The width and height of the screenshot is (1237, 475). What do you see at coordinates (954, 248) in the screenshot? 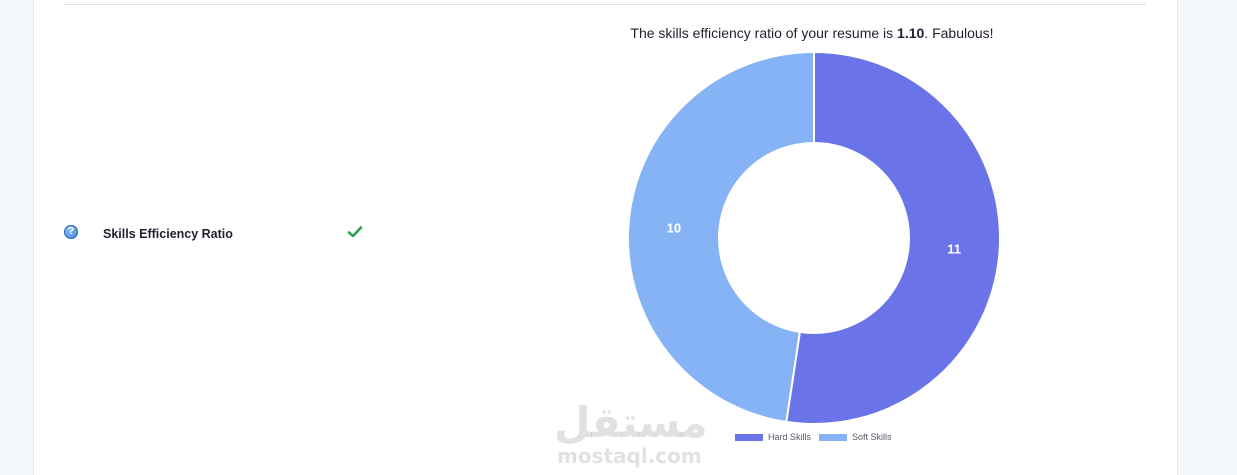
I see `data-label-hard-skills: 11` at bounding box center [954, 248].